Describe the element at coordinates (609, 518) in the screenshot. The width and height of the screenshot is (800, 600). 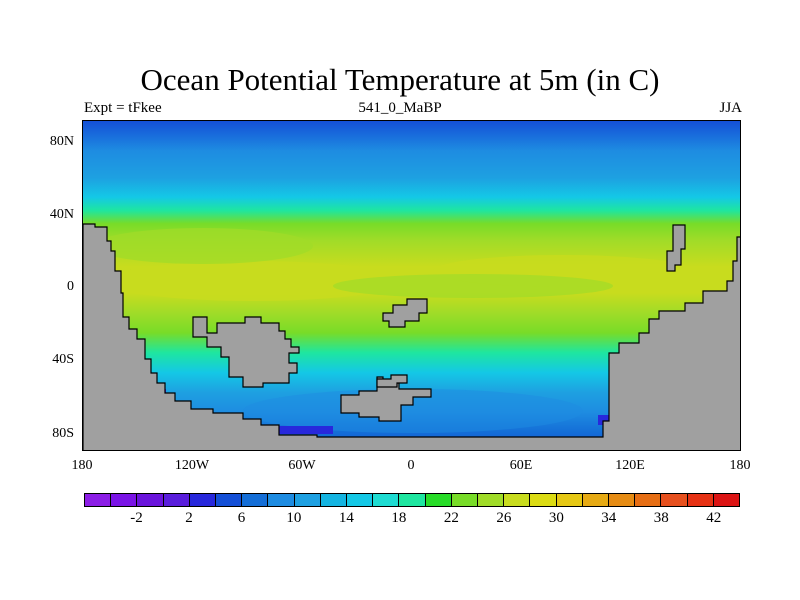
I see `colorbar-tick-label: 34` at that location.